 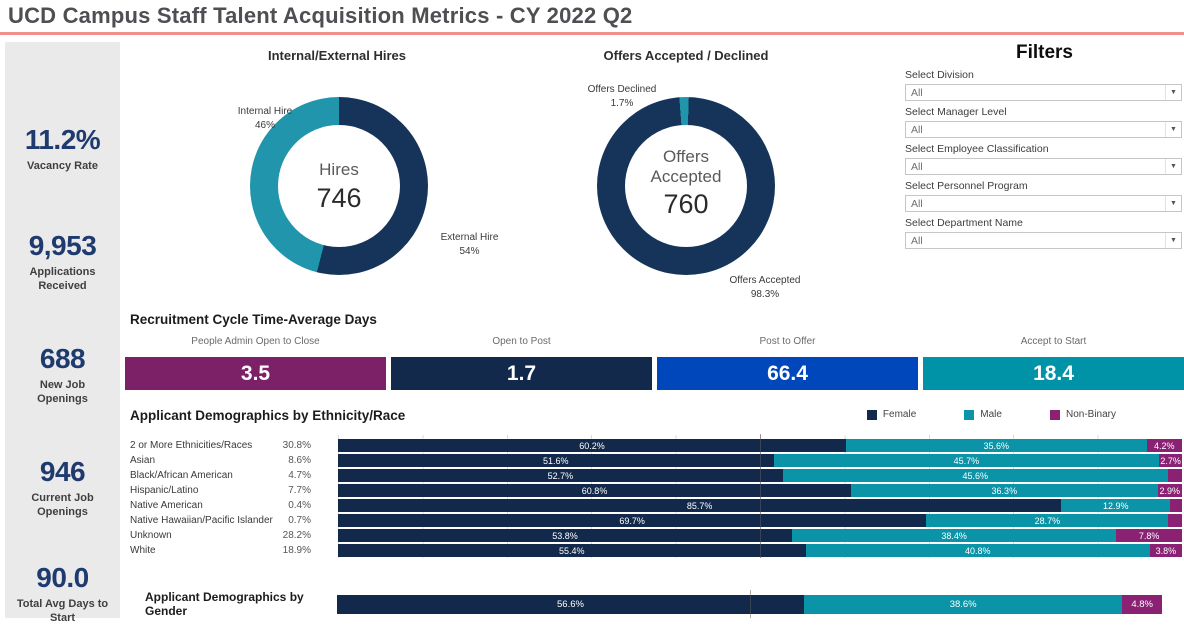 I want to click on bar-segment-male: 28.7%, so click(x=1047, y=520).